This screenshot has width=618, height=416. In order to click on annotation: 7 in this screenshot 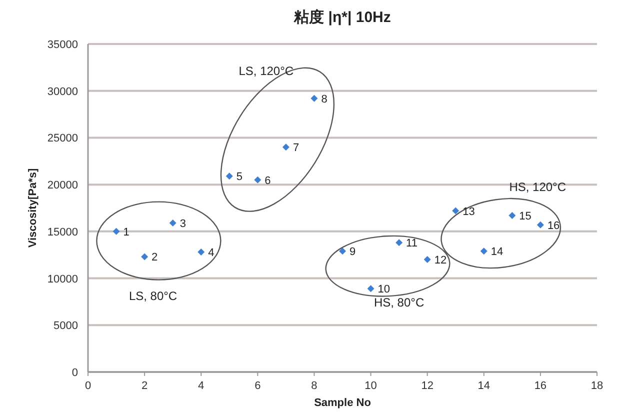, I will do `click(296, 148)`.